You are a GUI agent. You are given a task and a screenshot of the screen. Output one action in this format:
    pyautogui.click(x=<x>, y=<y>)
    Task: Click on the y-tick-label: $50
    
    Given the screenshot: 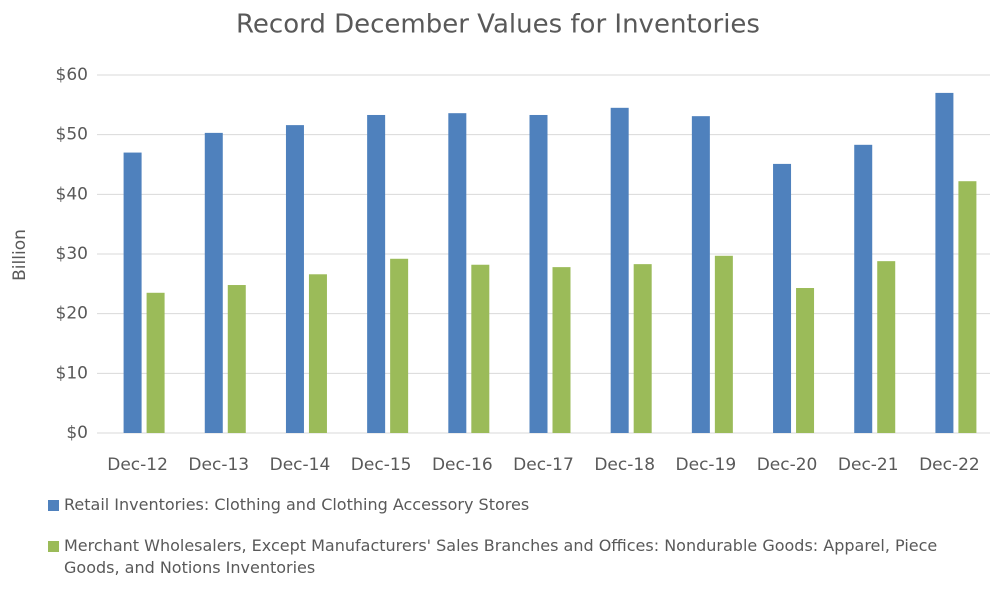 What is the action you would take?
    pyautogui.click(x=72, y=135)
    